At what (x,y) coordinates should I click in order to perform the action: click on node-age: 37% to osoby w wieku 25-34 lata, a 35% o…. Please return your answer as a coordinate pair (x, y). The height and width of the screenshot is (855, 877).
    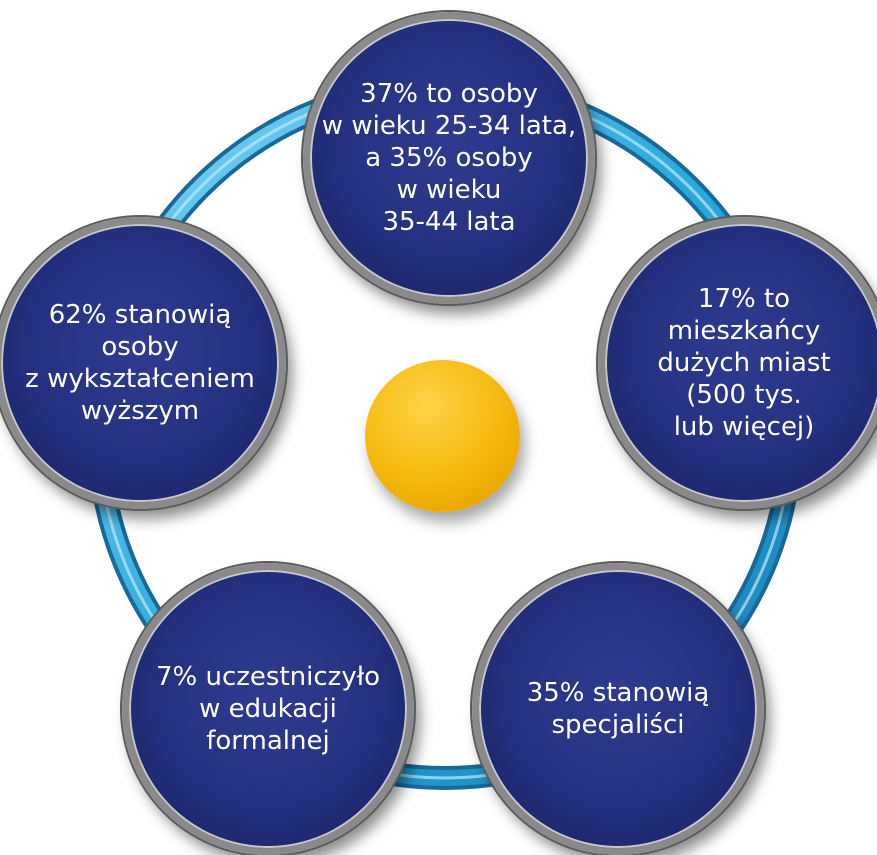
    Looking at the image, I should click on (449, 158).